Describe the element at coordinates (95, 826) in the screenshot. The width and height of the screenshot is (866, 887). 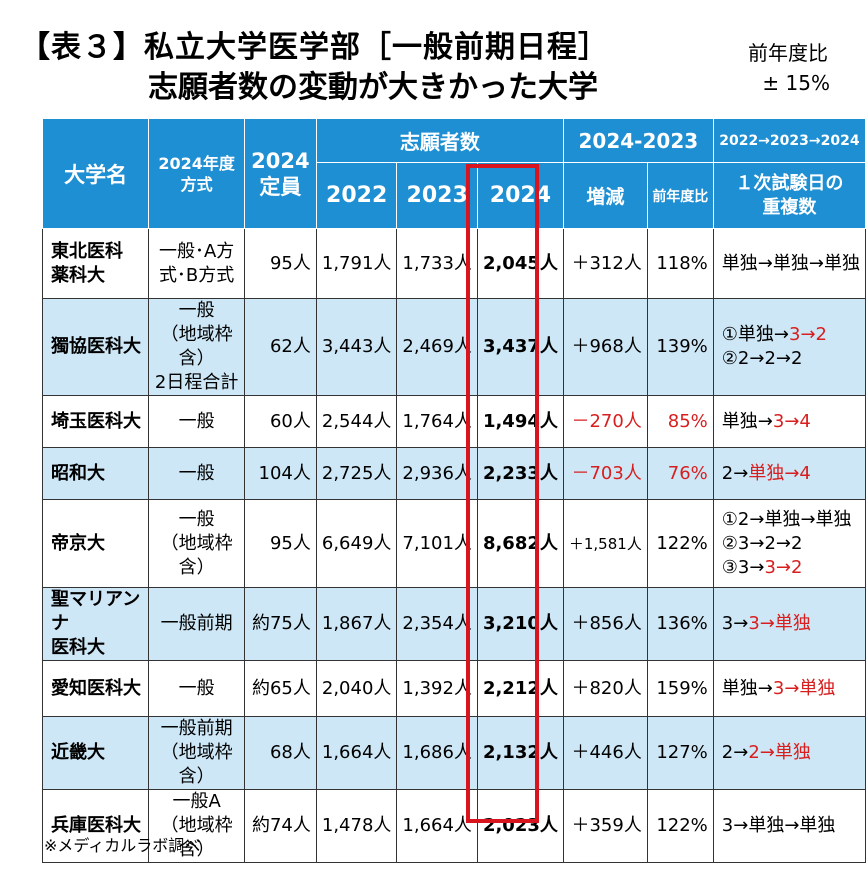
I see `university-name-cell: 兵庫医科大` at that location.